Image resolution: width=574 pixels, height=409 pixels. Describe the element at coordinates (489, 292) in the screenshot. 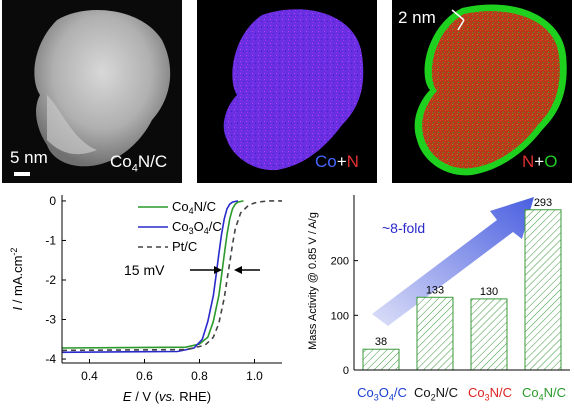

I see `bar-value-label: 130` at that location.